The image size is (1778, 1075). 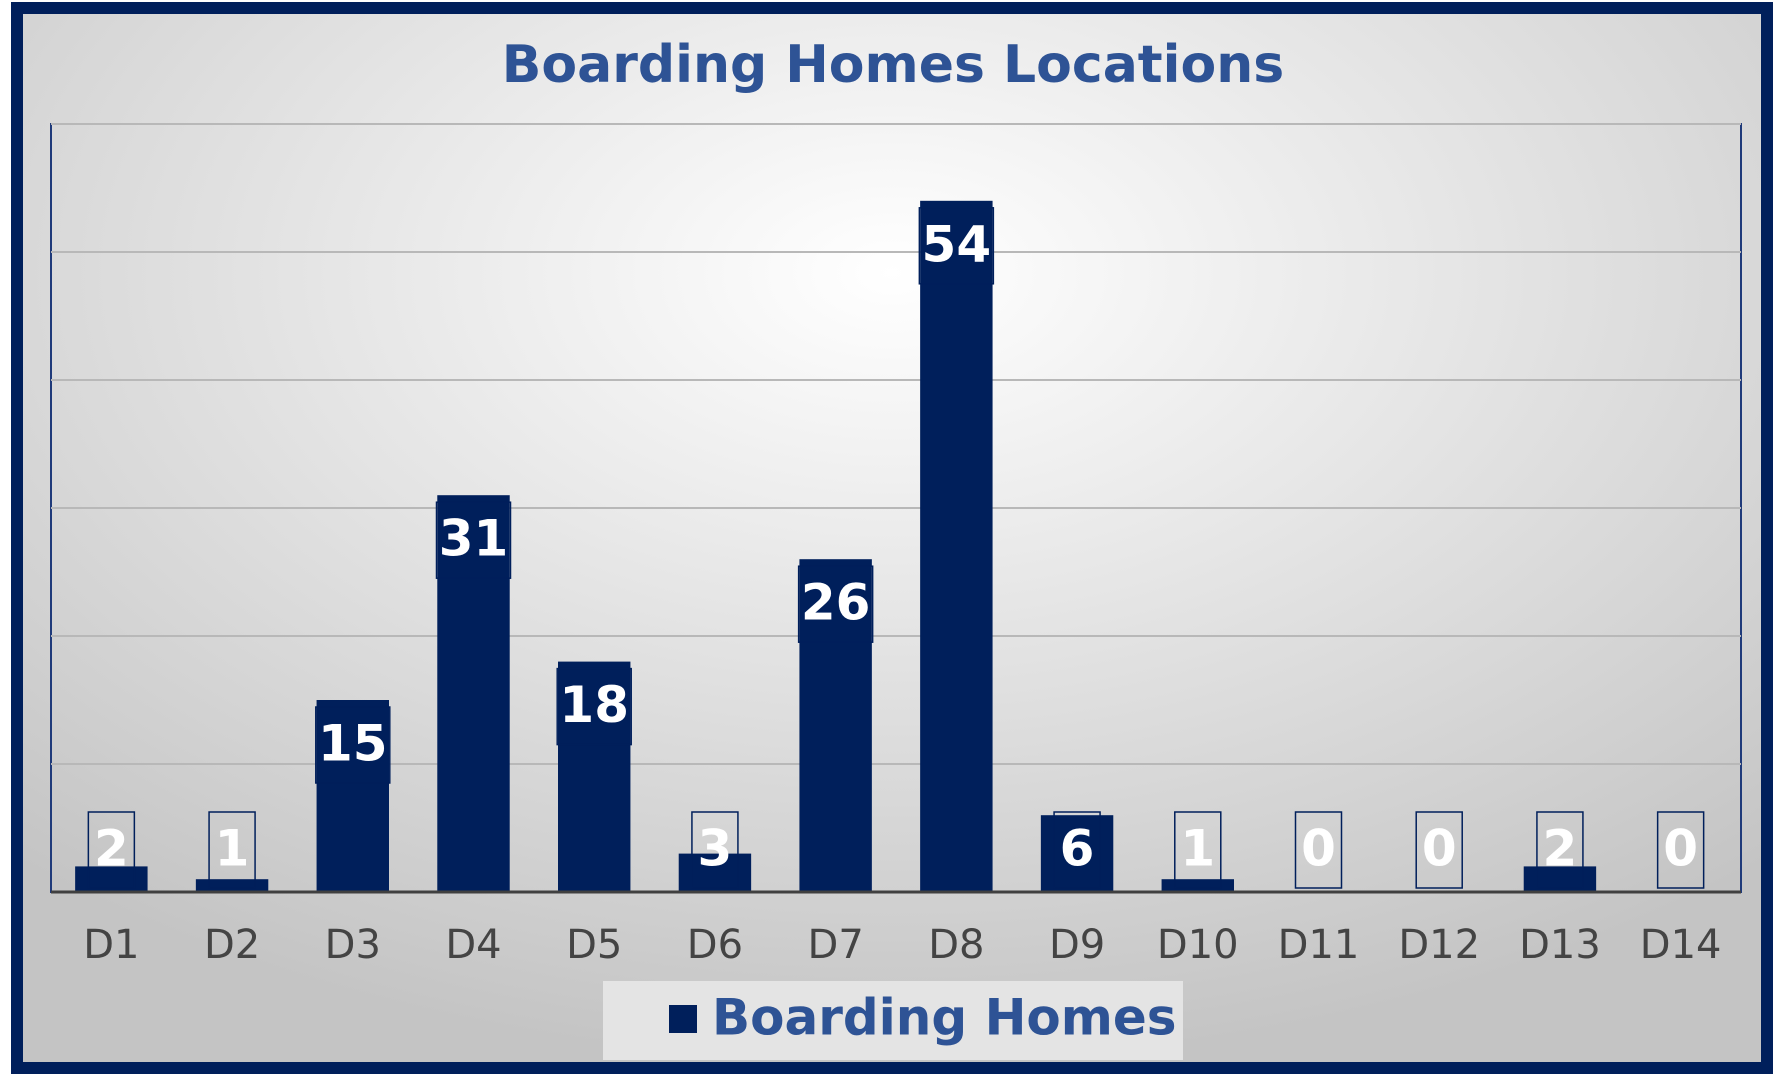 I want to click on x-tick-label: D5, so click(x=594, y=945).